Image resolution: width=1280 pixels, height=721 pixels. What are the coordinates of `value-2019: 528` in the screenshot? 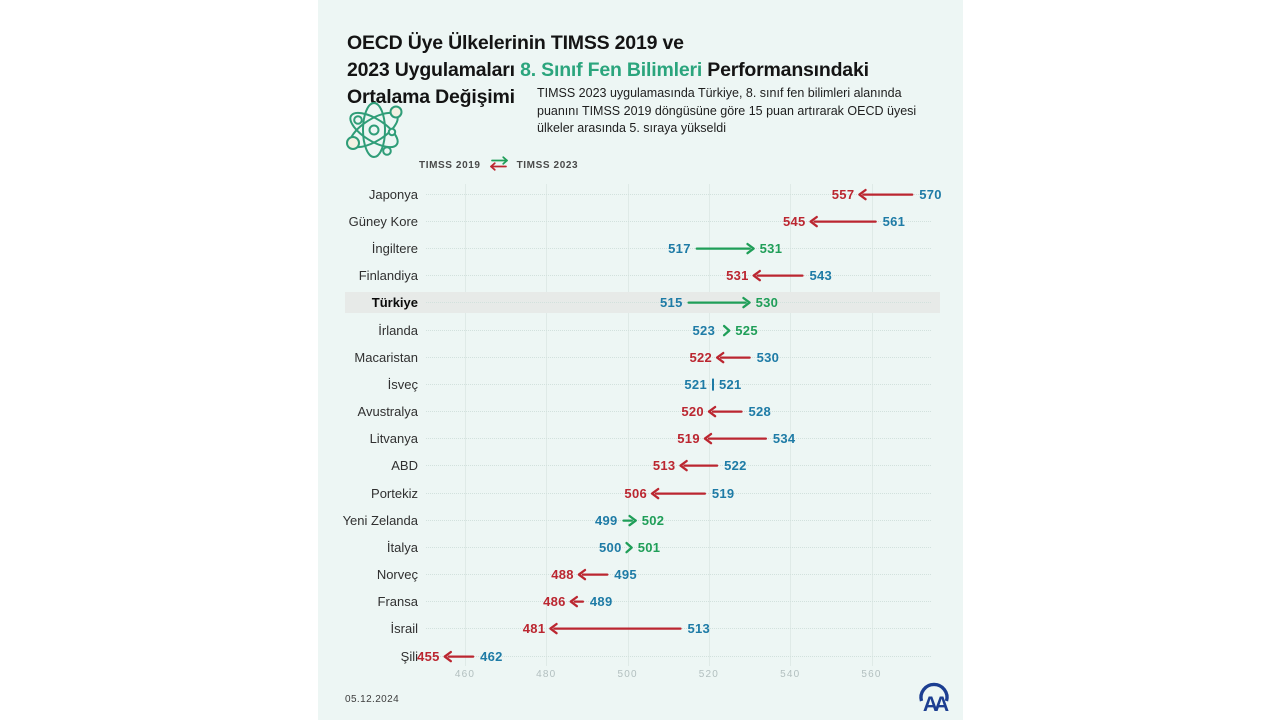 It's located at (760, 412).